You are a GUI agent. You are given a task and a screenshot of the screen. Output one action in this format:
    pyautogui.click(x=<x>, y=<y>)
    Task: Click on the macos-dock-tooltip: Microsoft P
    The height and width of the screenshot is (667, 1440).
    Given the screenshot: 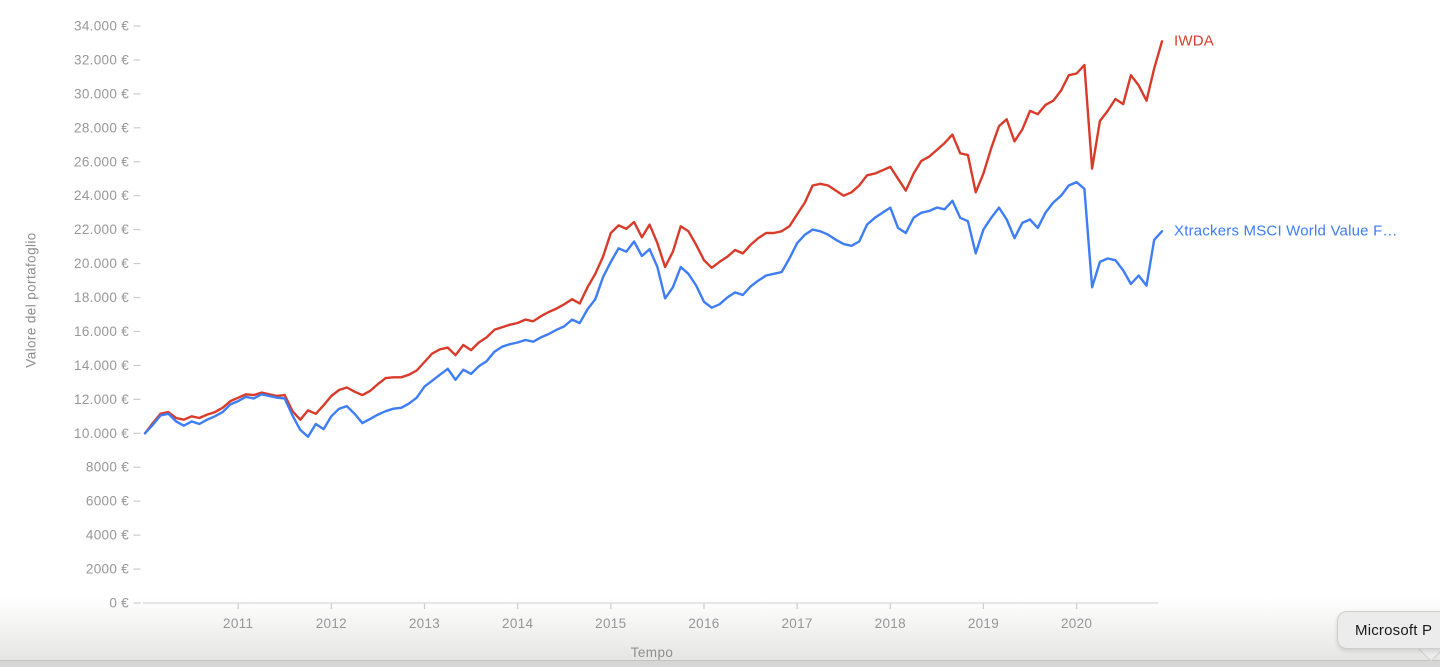 What is the action you would take?
    pyautogui.click(x=1388, y=630)
    